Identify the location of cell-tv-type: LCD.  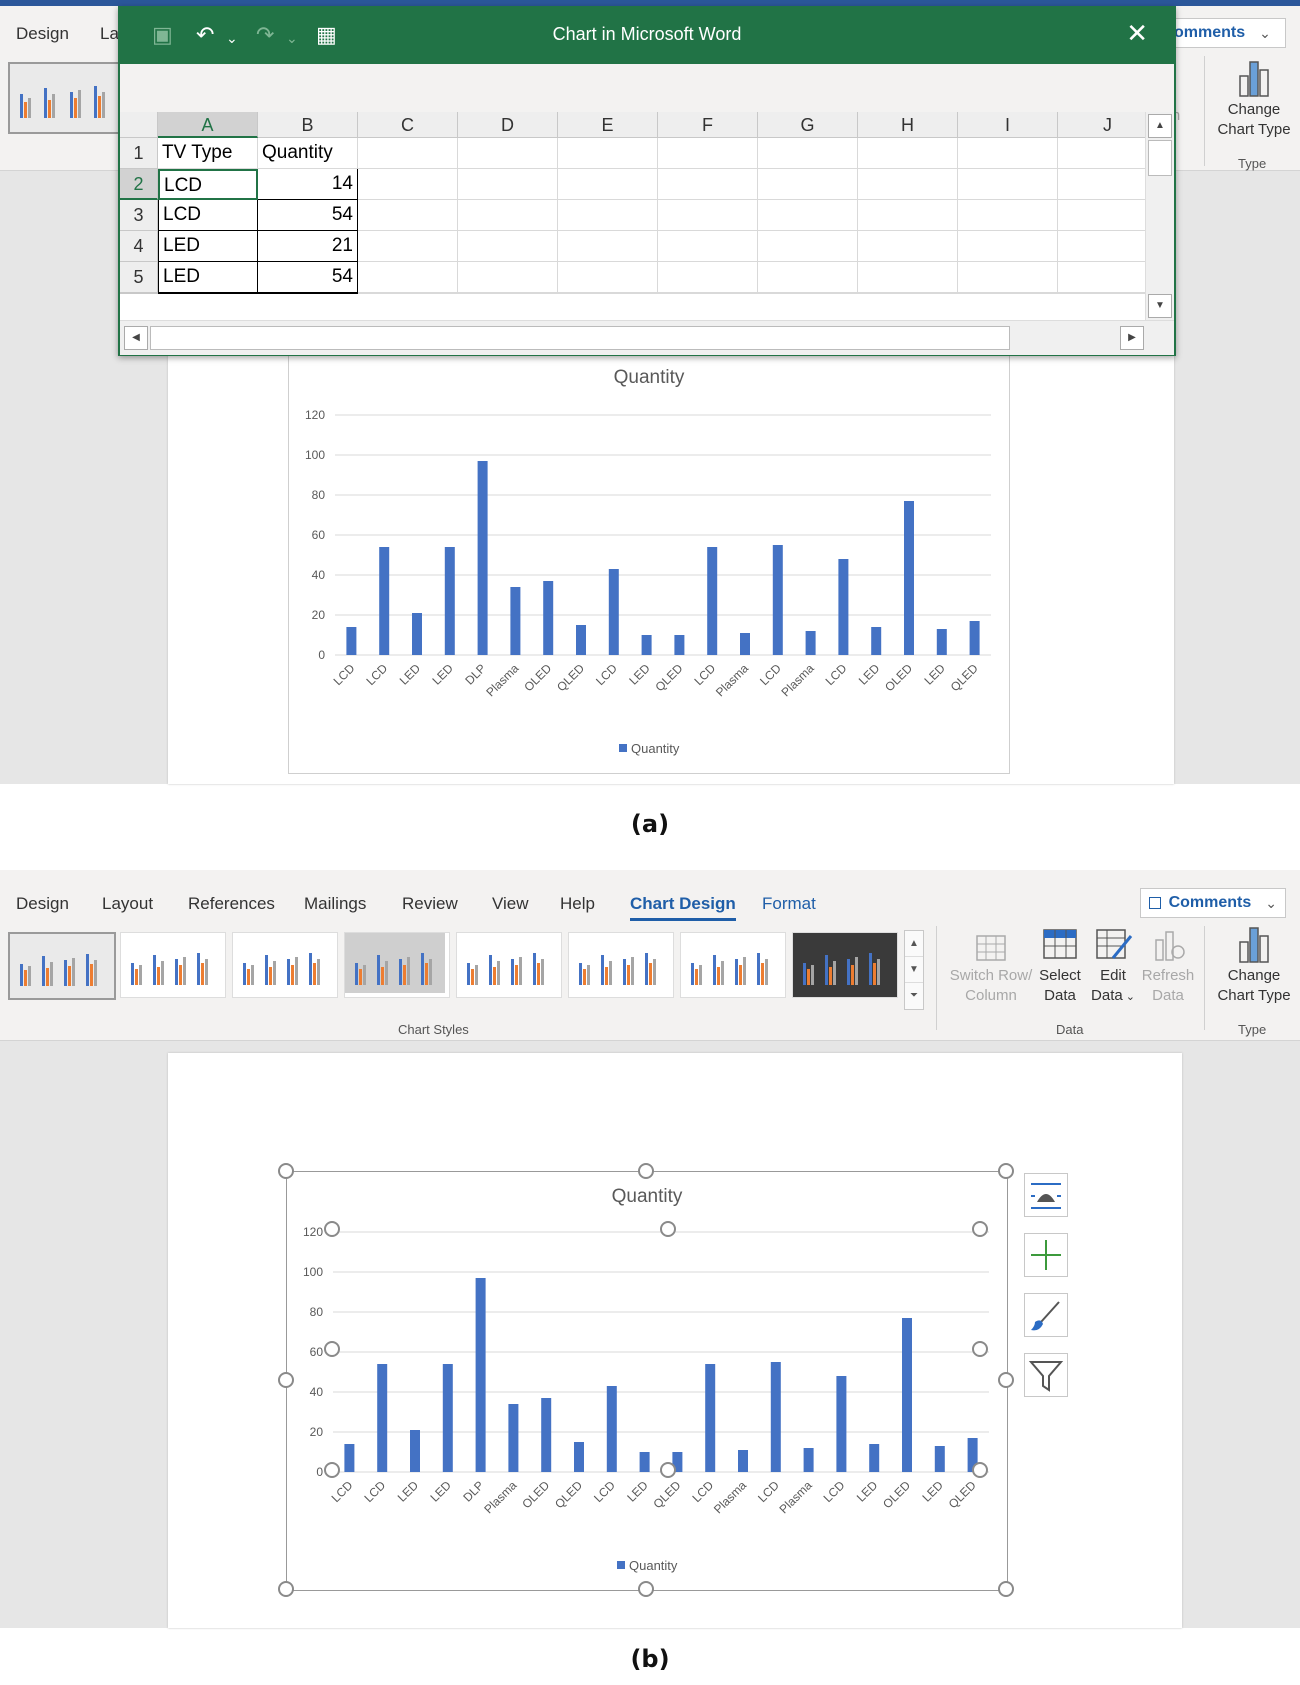
(208, 184).